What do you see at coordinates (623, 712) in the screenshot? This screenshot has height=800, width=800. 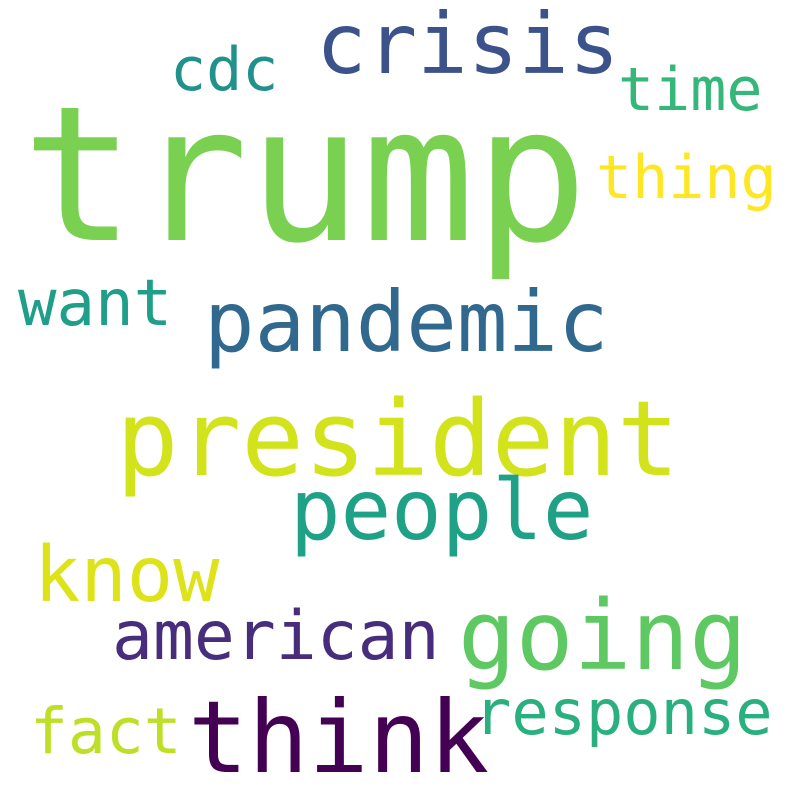 I see `word-response: response` at bounding box center [623, 712].